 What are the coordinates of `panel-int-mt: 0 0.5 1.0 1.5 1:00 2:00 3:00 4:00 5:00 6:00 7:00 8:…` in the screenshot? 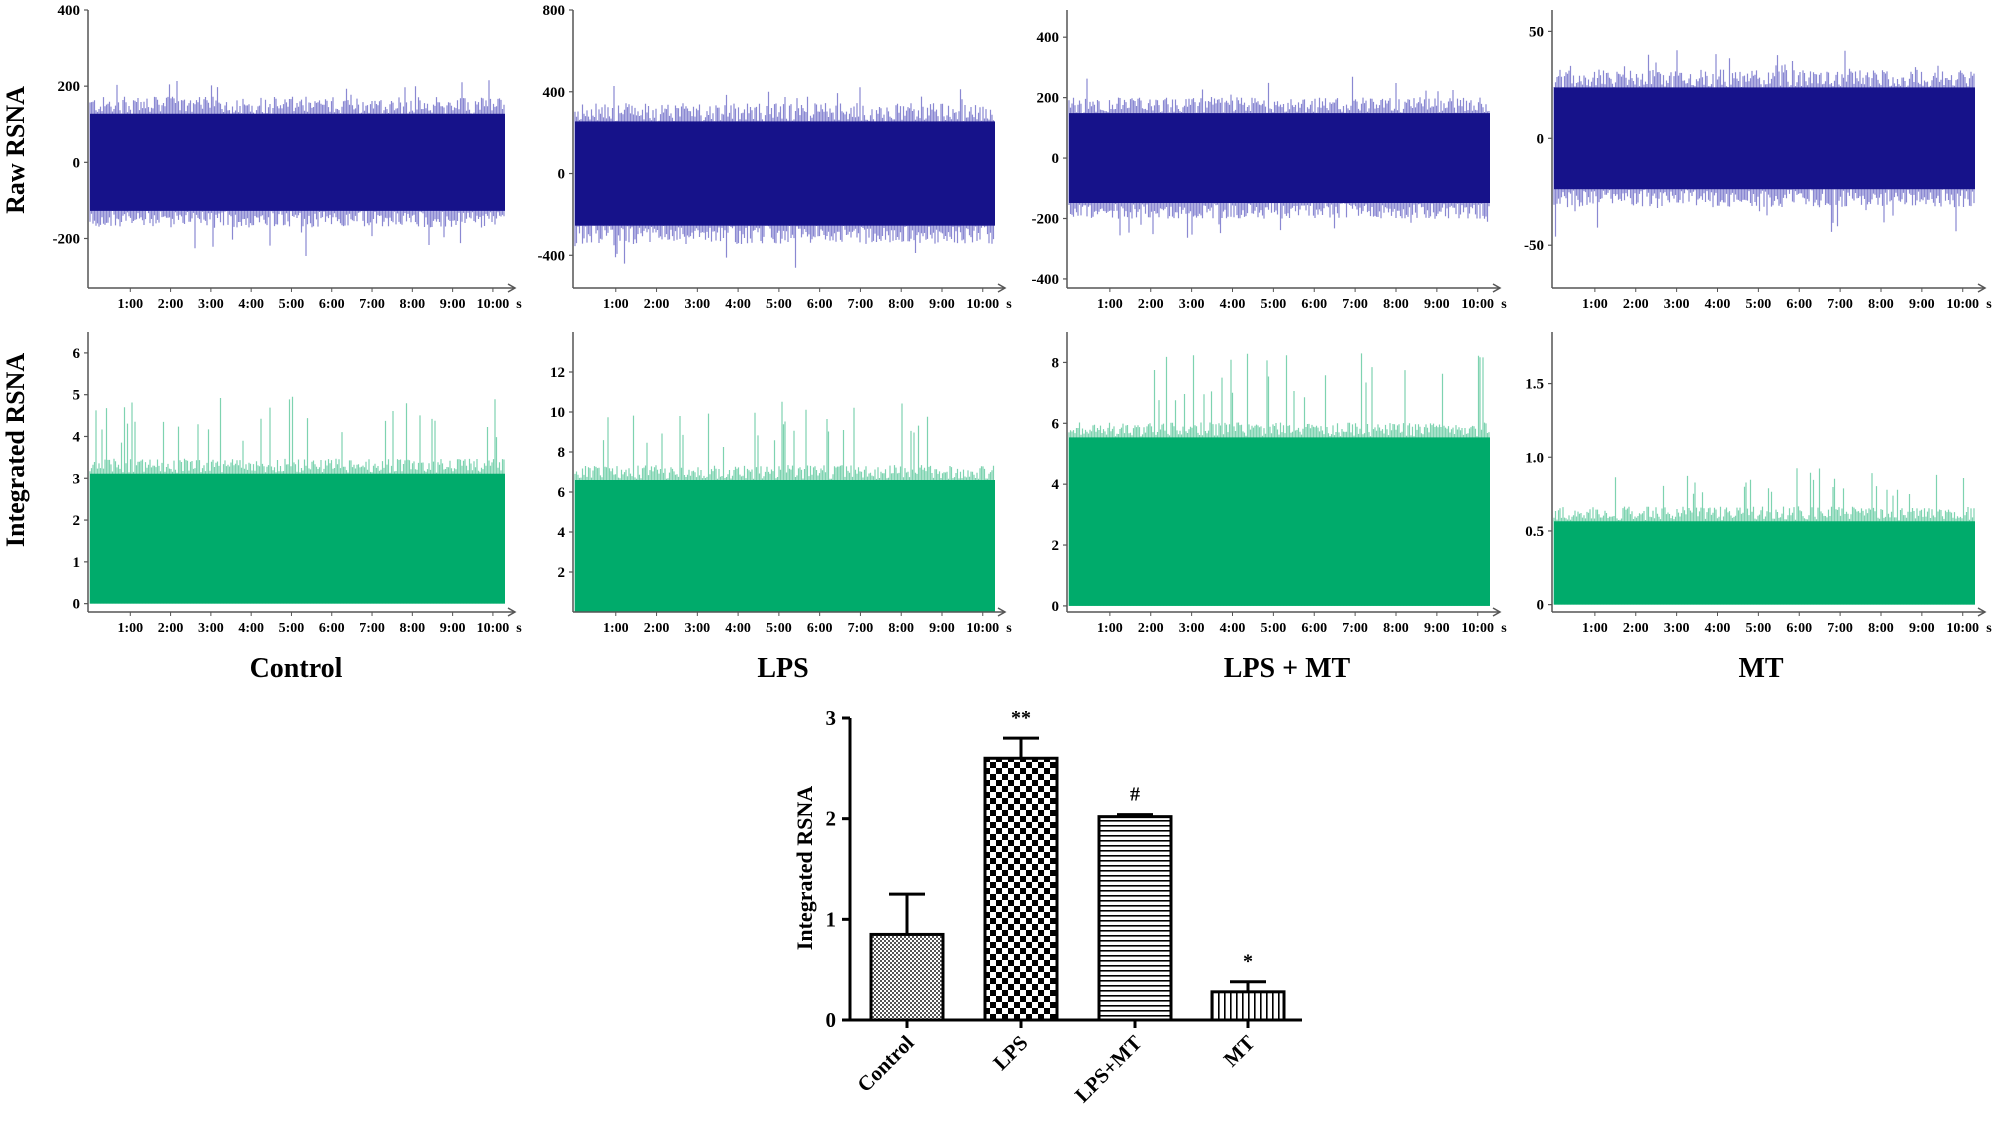 It's located at (1758, 484).